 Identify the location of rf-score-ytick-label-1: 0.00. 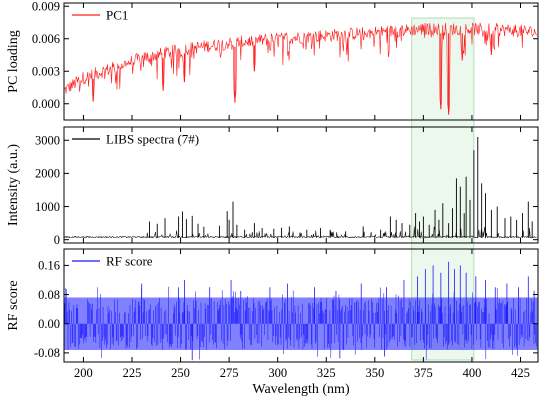
(49, 324).